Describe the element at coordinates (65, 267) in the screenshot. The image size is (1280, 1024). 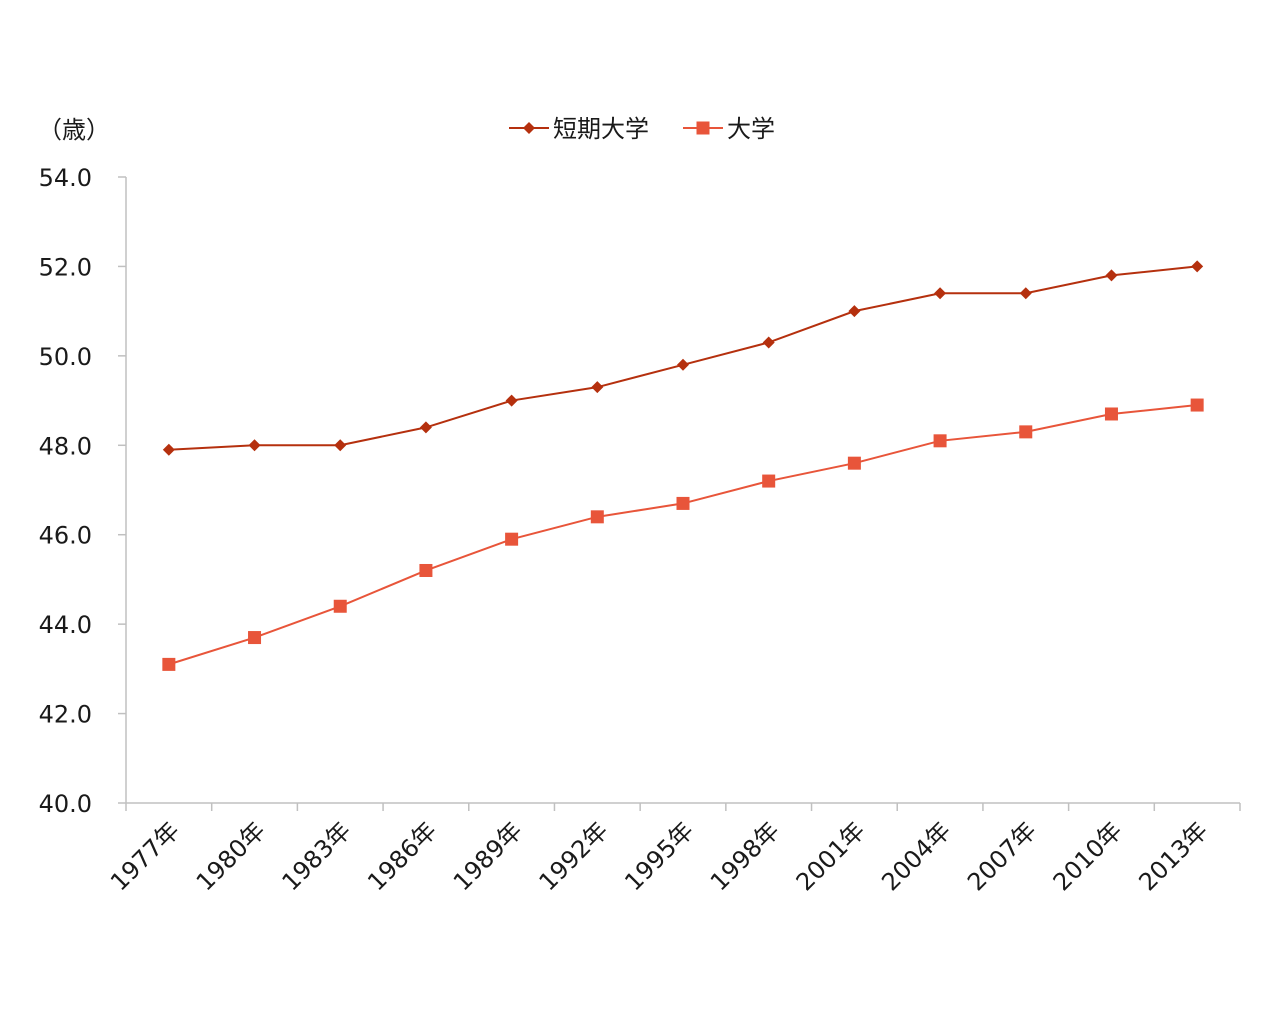
I see `y-tick-label: 52.0` at that location.